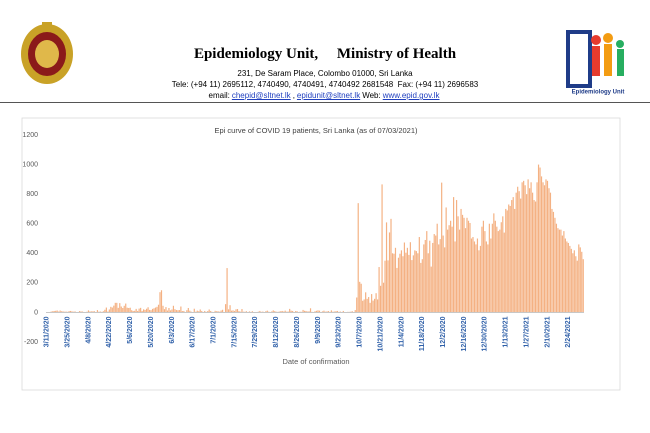 This screenshot has width=650, height=433. What do you see at coordinates (328, 95) in the screenshot?
I see `link: epidunit@sltnet.lk` at bounding box center [328, 95].